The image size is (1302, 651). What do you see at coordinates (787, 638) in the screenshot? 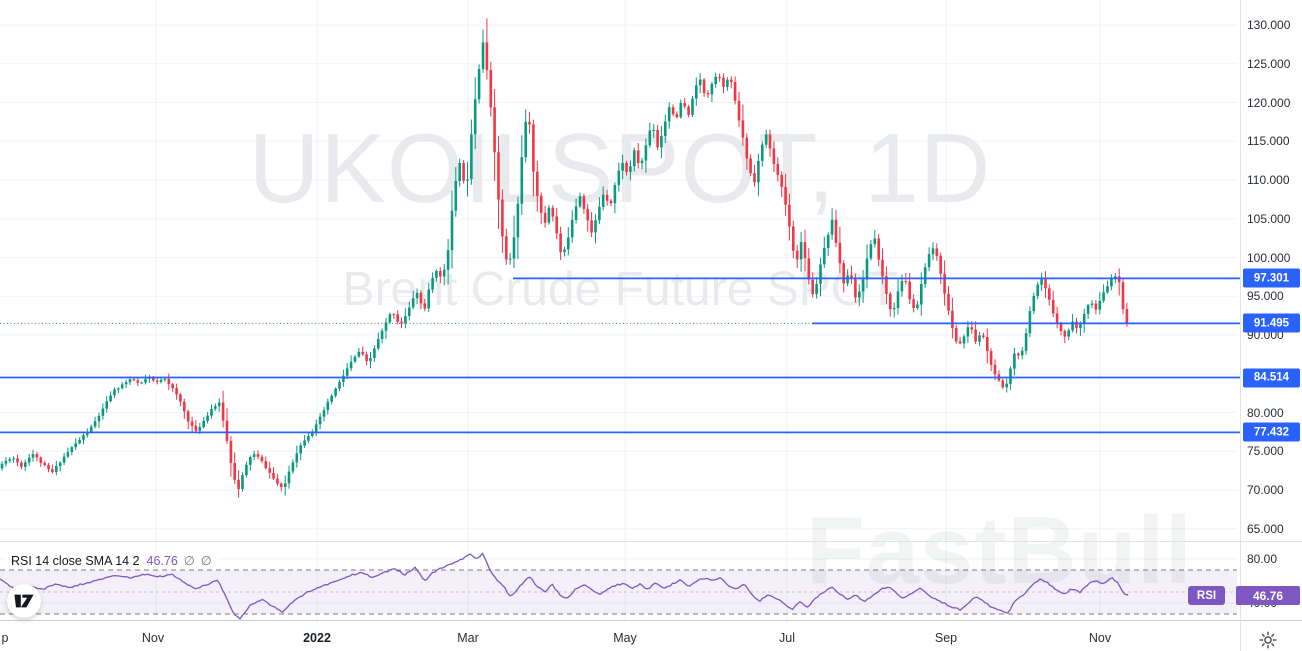
I see `time-axis-label: Jul` at bounding box center [787, 638].